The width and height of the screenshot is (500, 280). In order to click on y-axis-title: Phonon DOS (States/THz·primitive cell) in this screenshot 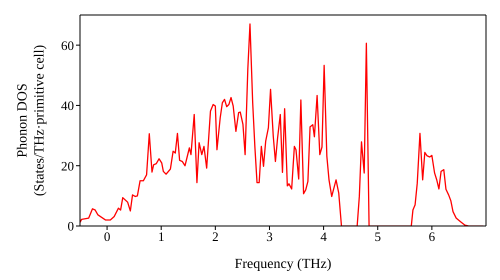, I will do `click(32, 120)`.